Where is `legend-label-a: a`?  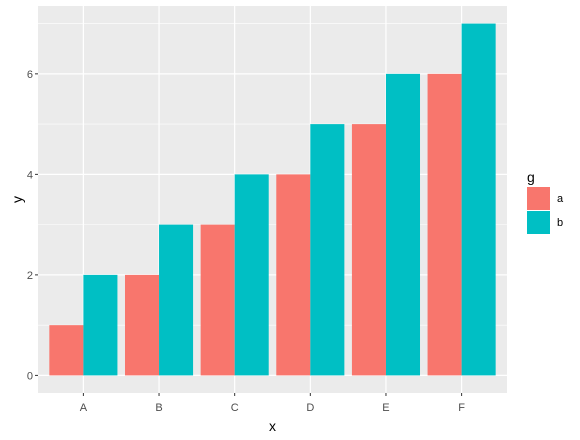
legend-label-a: a is located at coordinates (560, 199).